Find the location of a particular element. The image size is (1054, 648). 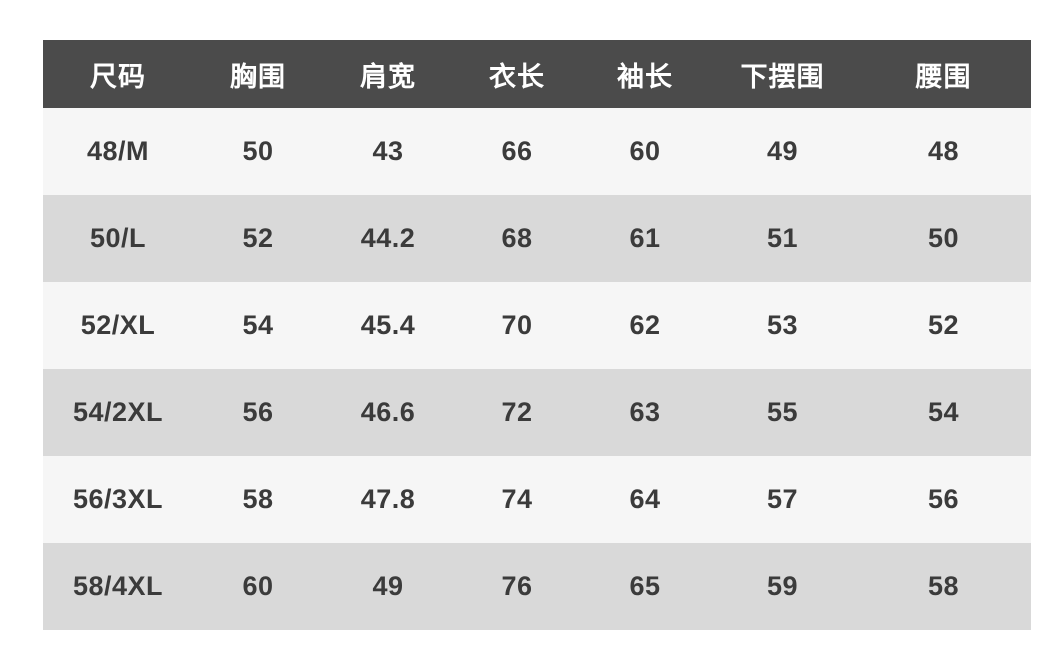

column-header-hem: 下摆围 is located at coordinates (782, 76).